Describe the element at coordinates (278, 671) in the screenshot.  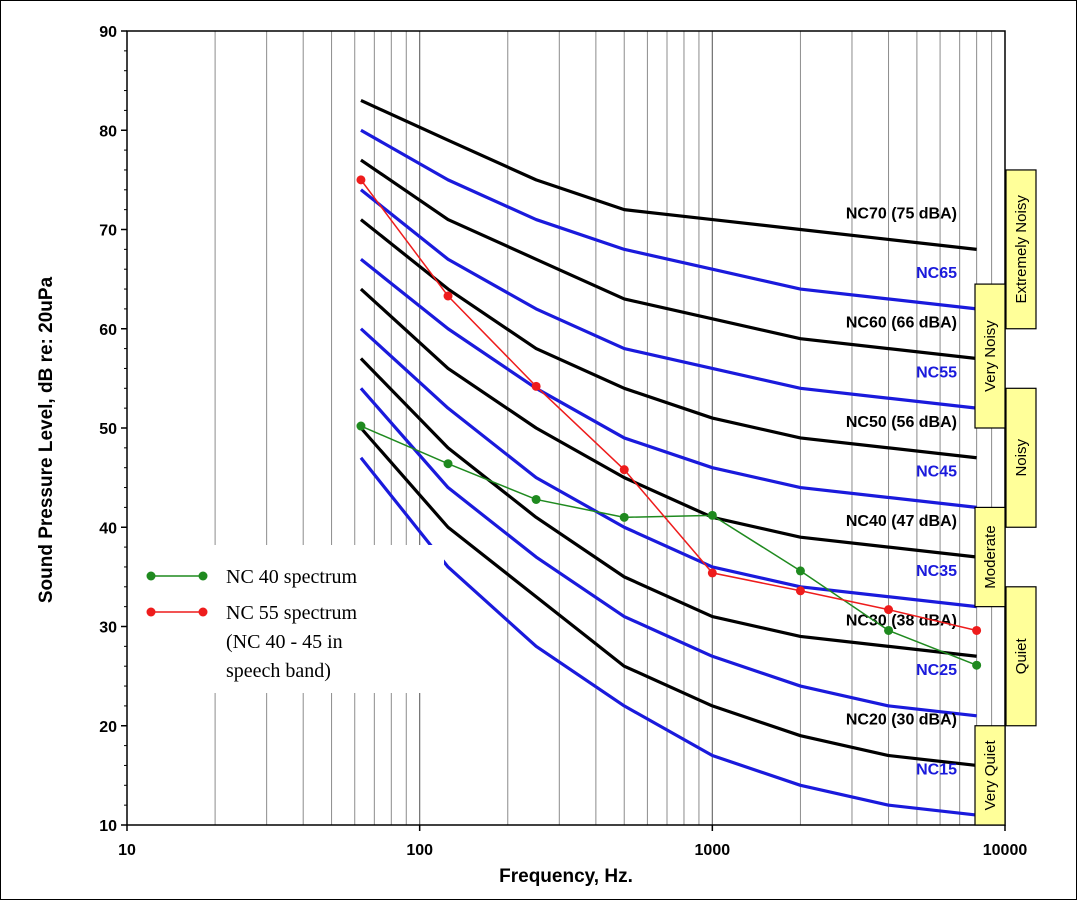
I see `legend-label-nc55-line3: speech band)` at that location.